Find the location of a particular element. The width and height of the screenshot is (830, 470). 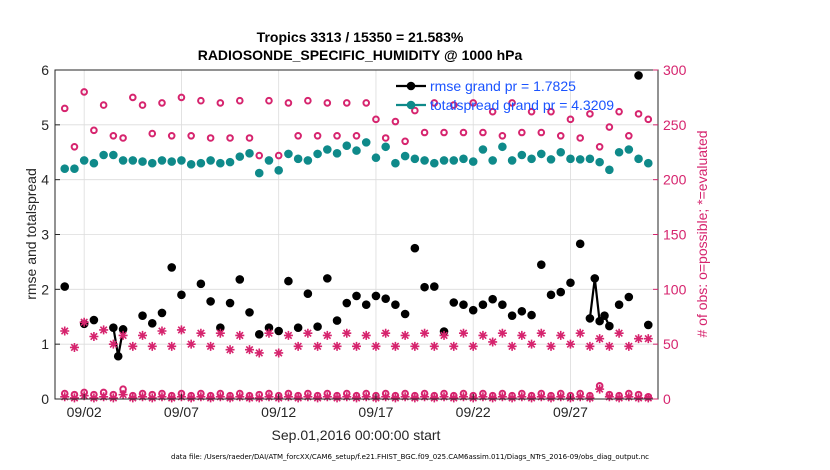

y-tick-label-right: 250 is located at coordinates (675, 125).